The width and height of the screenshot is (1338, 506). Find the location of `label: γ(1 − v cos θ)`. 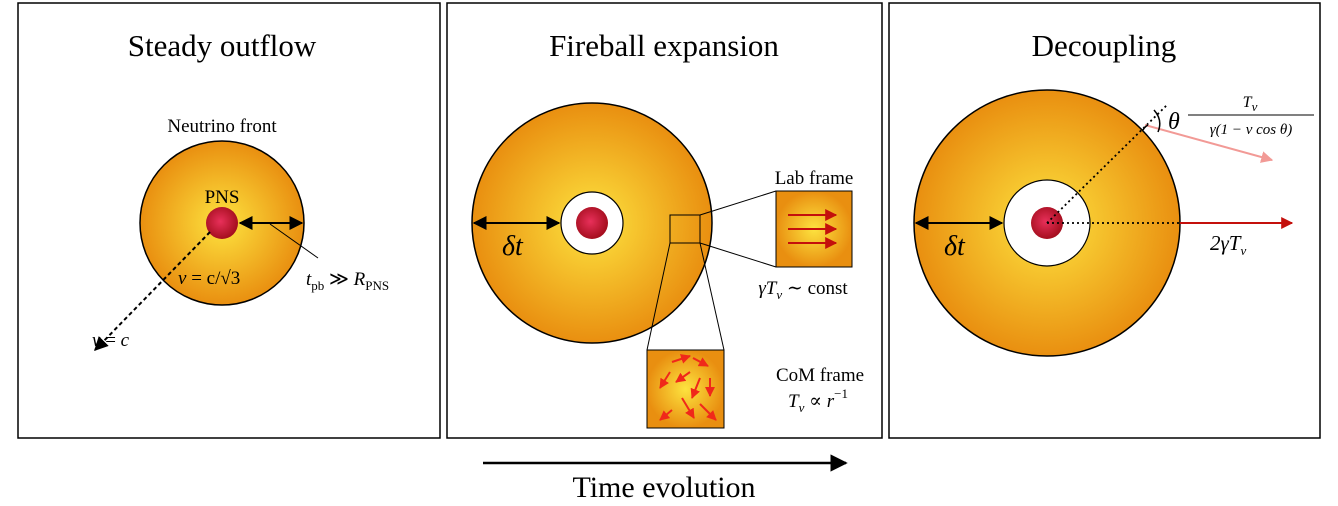

label: γ(1 − v cos θ) is located at coordinates (1251, 130).